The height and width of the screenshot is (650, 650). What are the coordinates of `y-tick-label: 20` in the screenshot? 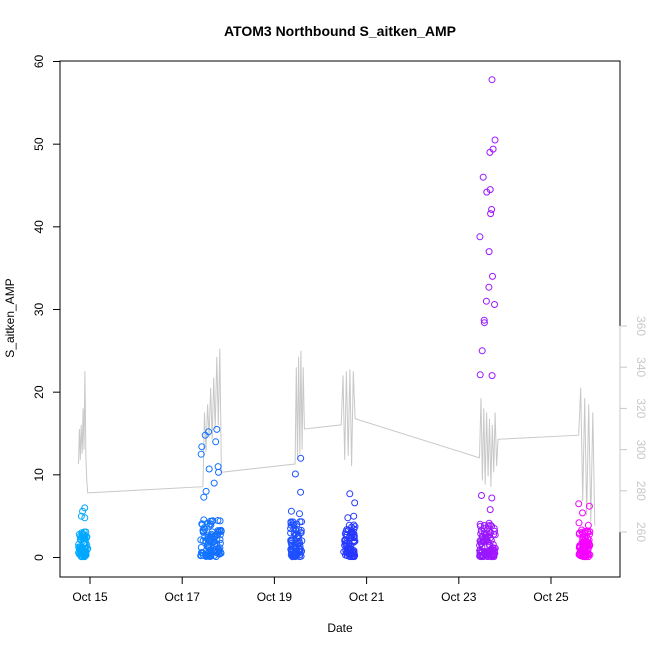 It's located at (39, 392).